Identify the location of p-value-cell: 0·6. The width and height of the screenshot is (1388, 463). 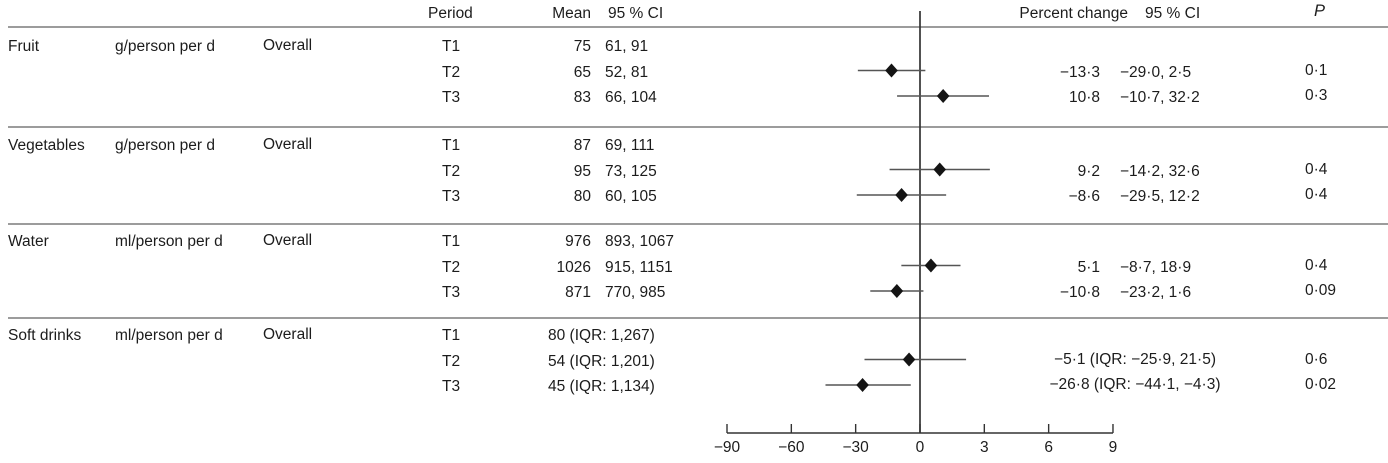
(1316, 359).